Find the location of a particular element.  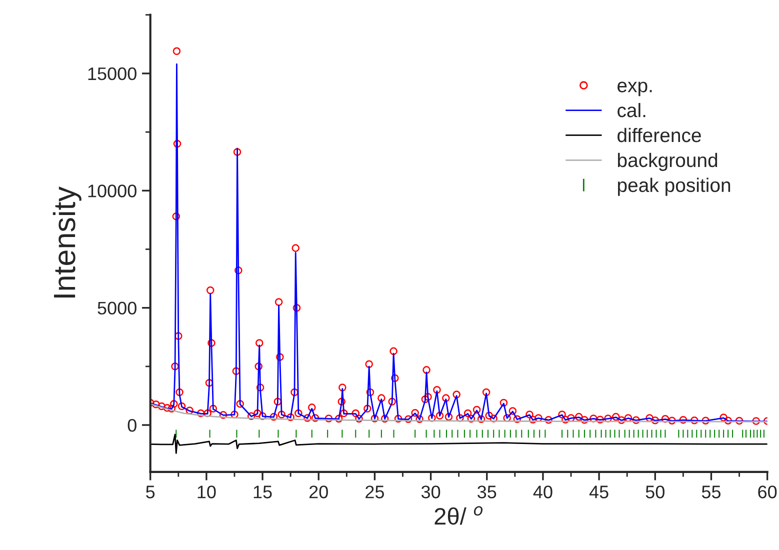

x-axis-title: 2θ/ $^{o}$ is located at coordinates (458, 515).